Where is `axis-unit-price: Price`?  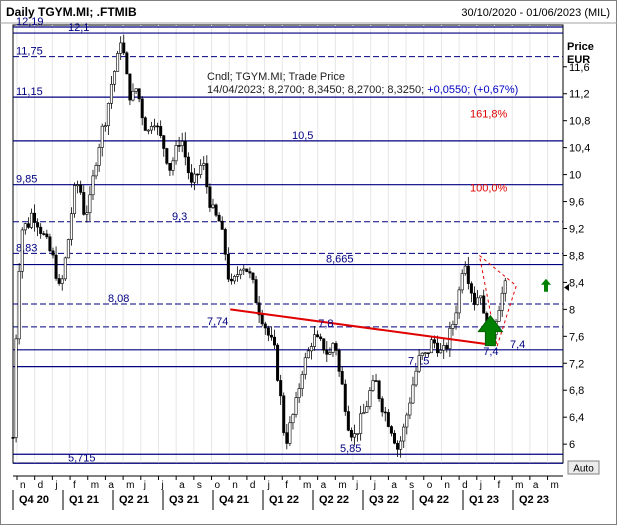
axis-unit-price: Price is located at coordinates (580, 47).